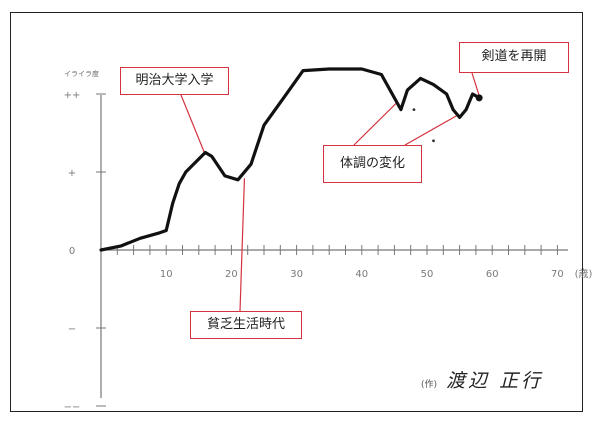 This screenshot has width=595, height=424. What do you see at coordinates (372, 164) in the screenshot?
I see `callout-3: 体調の変化` at bounding box center [372, 164].